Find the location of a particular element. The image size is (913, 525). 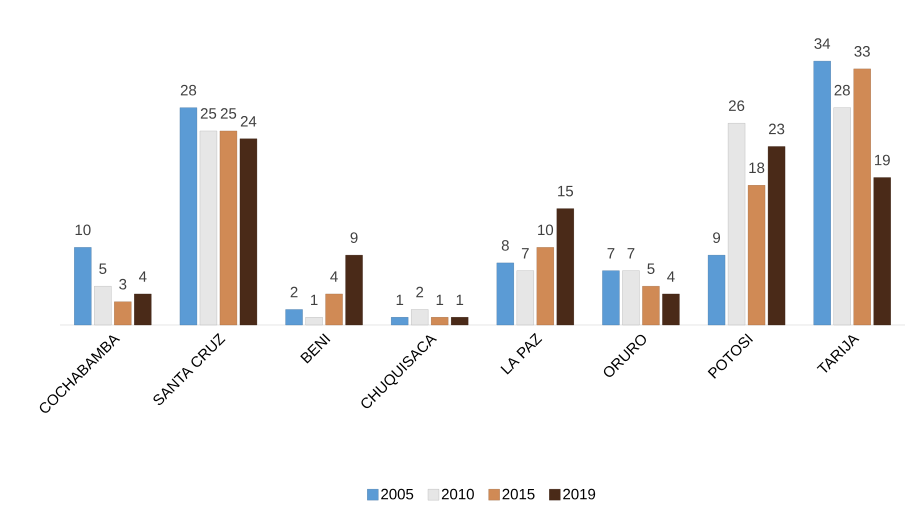

data-label: 3 is located at coordinates (122, 284).